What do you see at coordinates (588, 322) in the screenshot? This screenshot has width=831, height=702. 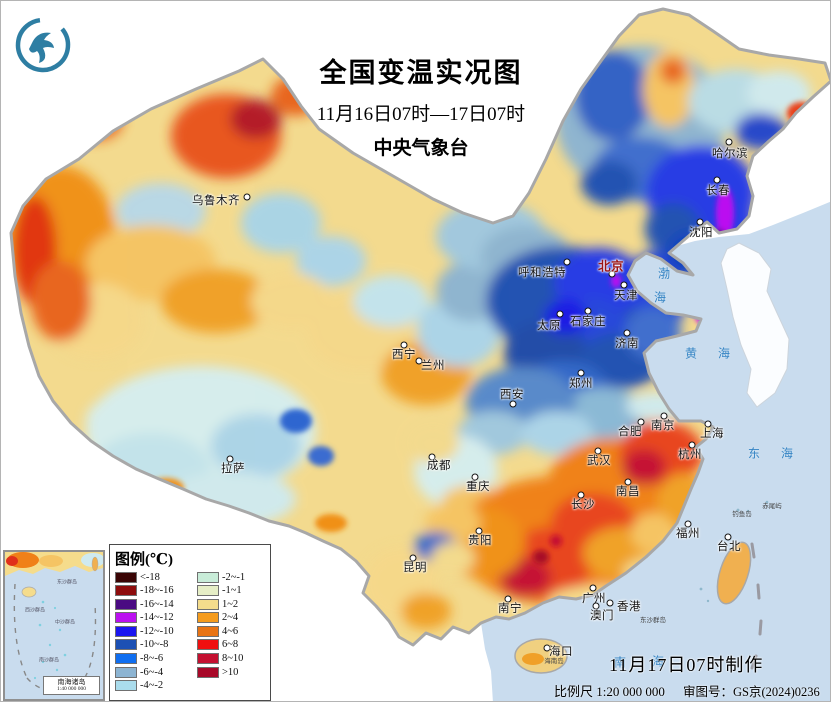 I see `city-label: 石家庄` at bounding box center [588, 322].